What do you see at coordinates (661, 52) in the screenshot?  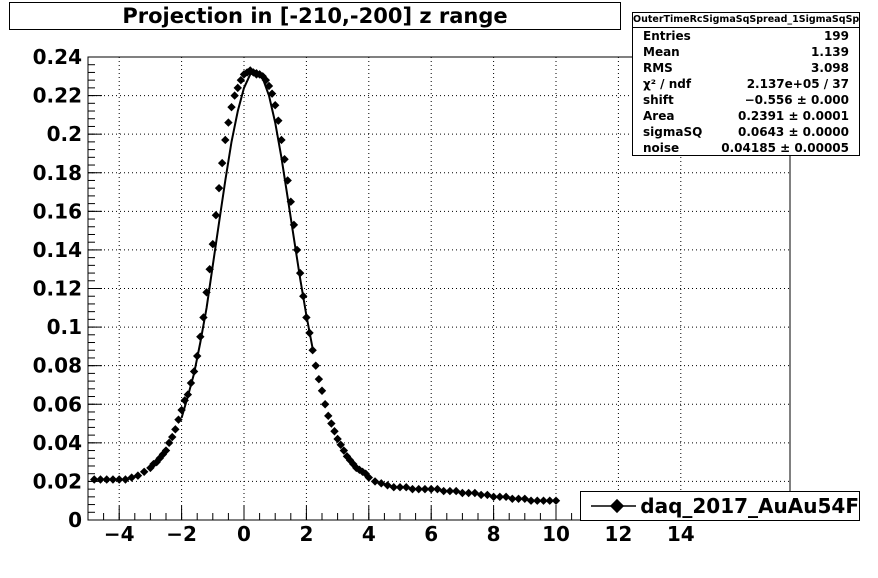 I see `stats-label: Mean` at bounding box center [661, 52].